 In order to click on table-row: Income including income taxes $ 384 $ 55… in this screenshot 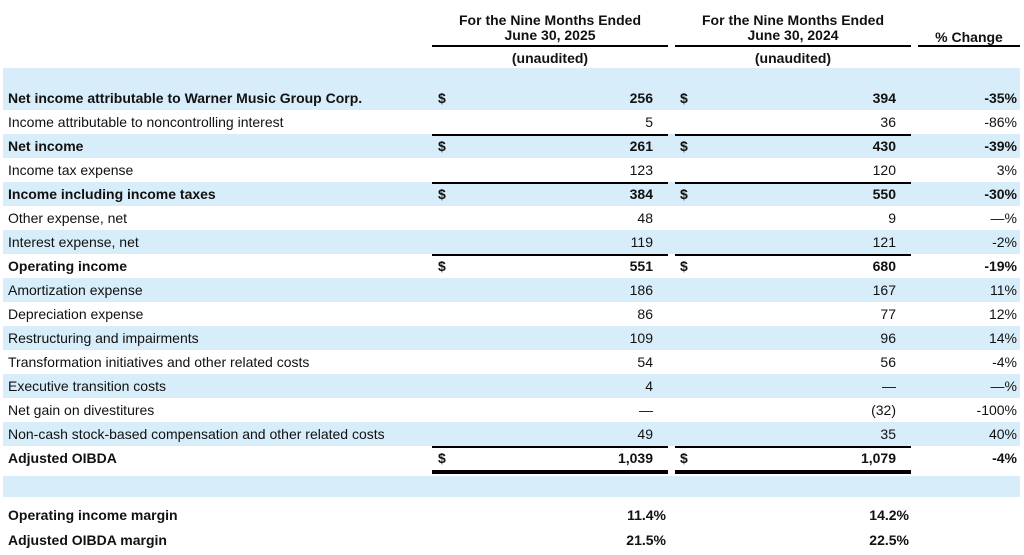, I will do `click(511, 194)`.